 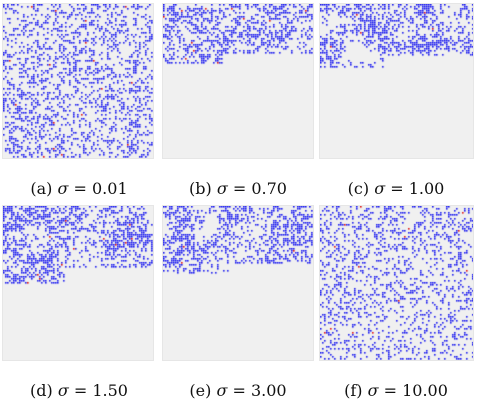 I want to click on caption-f: (f) σ = 10.00, so click(x=396, y=391).